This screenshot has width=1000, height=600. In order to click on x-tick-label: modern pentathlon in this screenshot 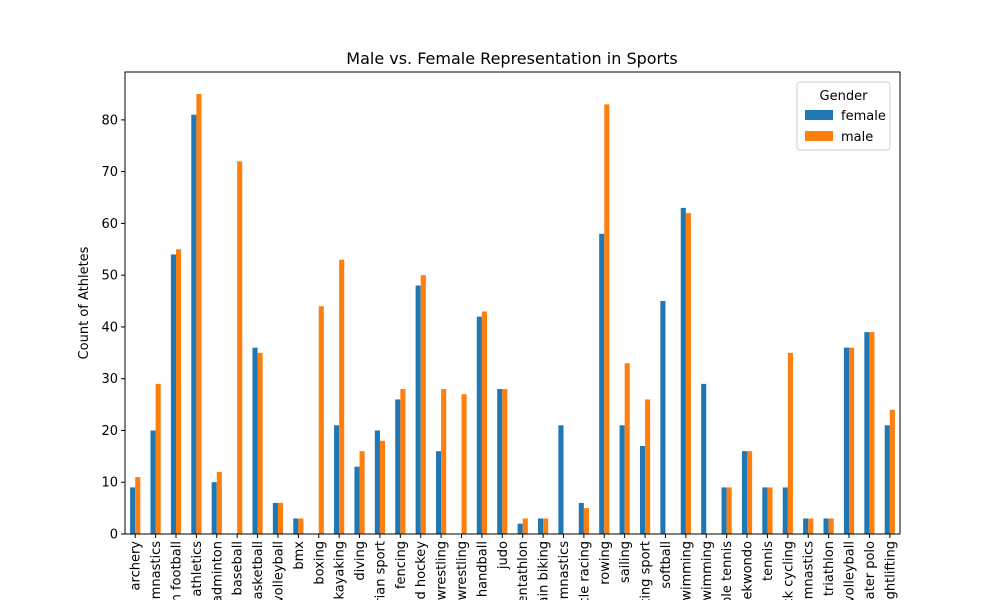, I will do `click(523, 570)`.